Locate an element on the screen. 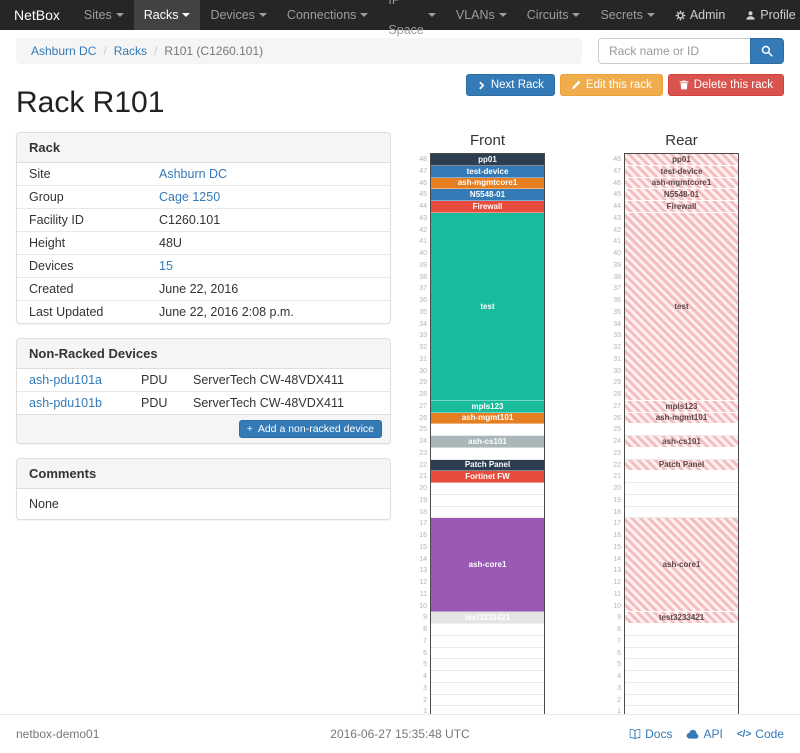 This screenshot has width=800, height=753. unit-number: 19 is located at coordinates (617, 500).